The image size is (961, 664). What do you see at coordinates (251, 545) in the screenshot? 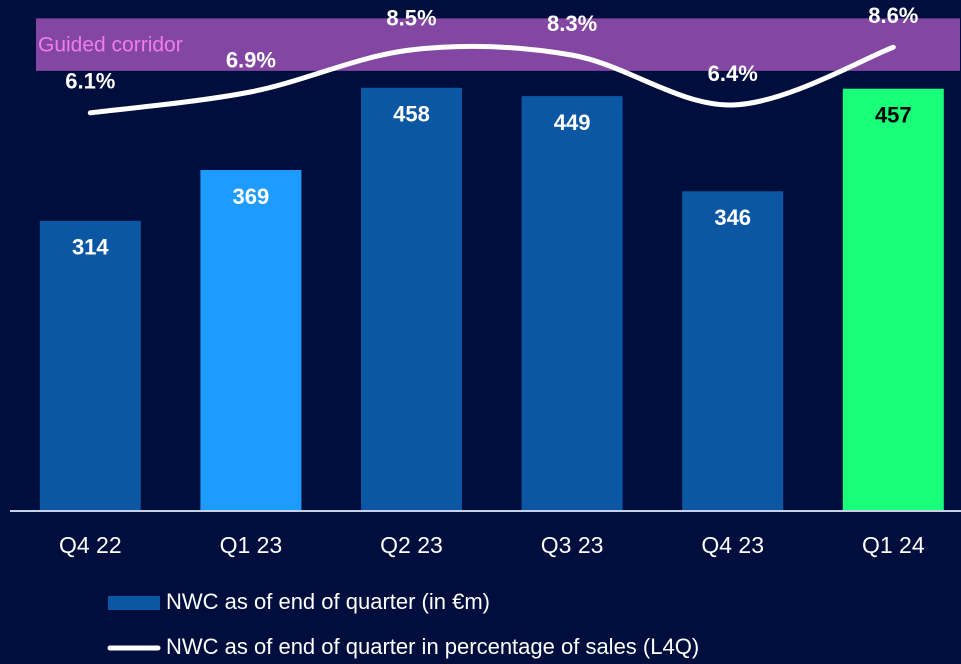
I see `x-tick-label: Q1 23` at bounding box center [251, 545].